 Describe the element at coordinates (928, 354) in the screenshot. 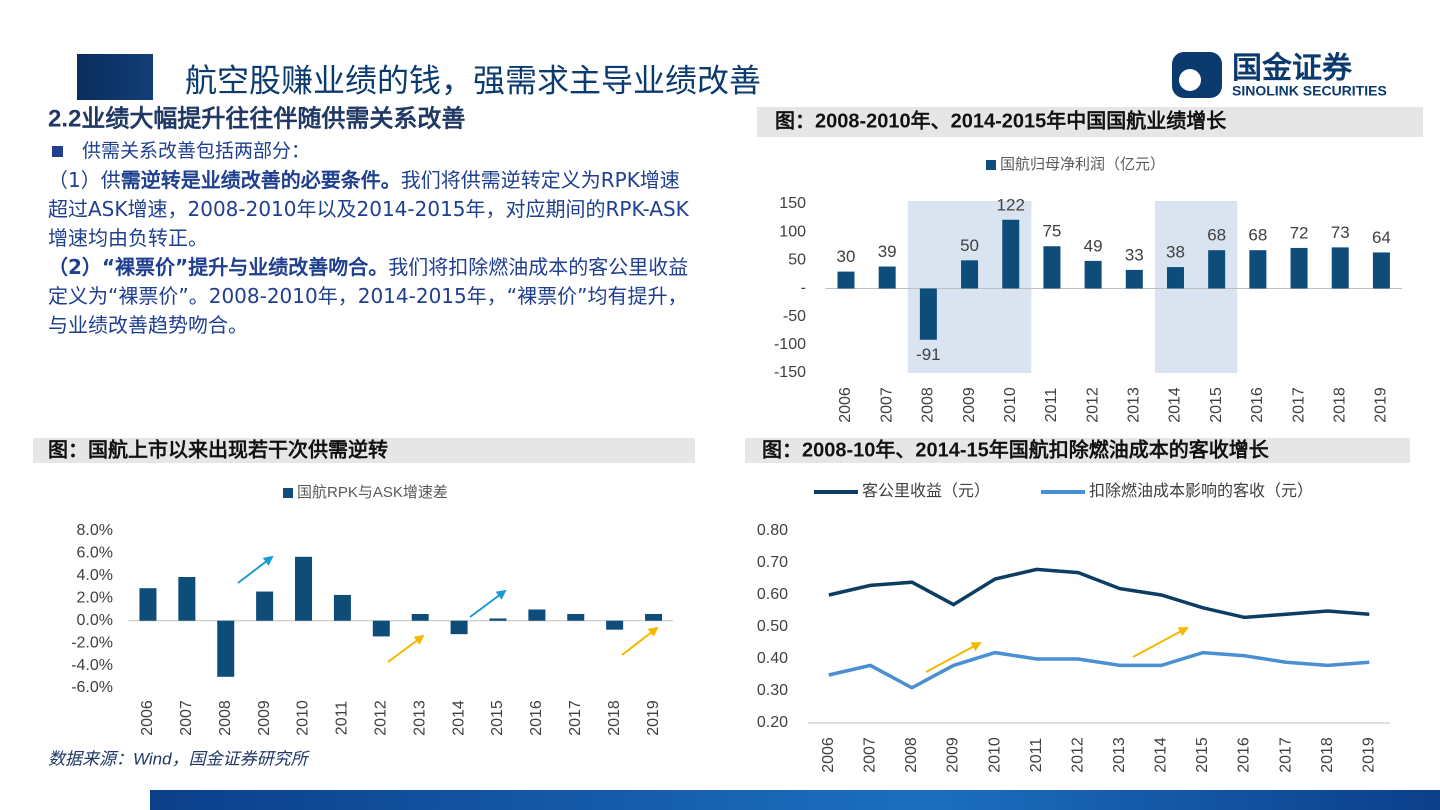

I see `value-label: -91` at that location.